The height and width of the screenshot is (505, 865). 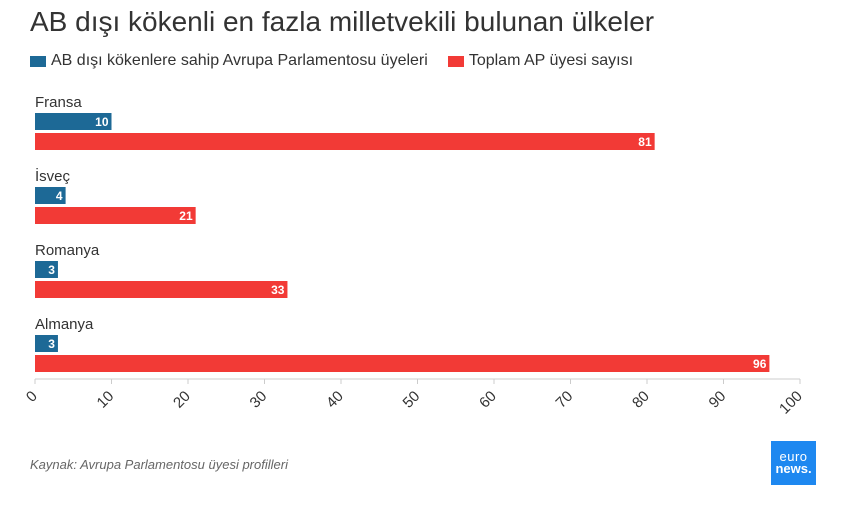 What do you see at coordinates (335, 400) in the screenshot?
I see `x-tick-label-40: 40` at bounding box center [335, 400].